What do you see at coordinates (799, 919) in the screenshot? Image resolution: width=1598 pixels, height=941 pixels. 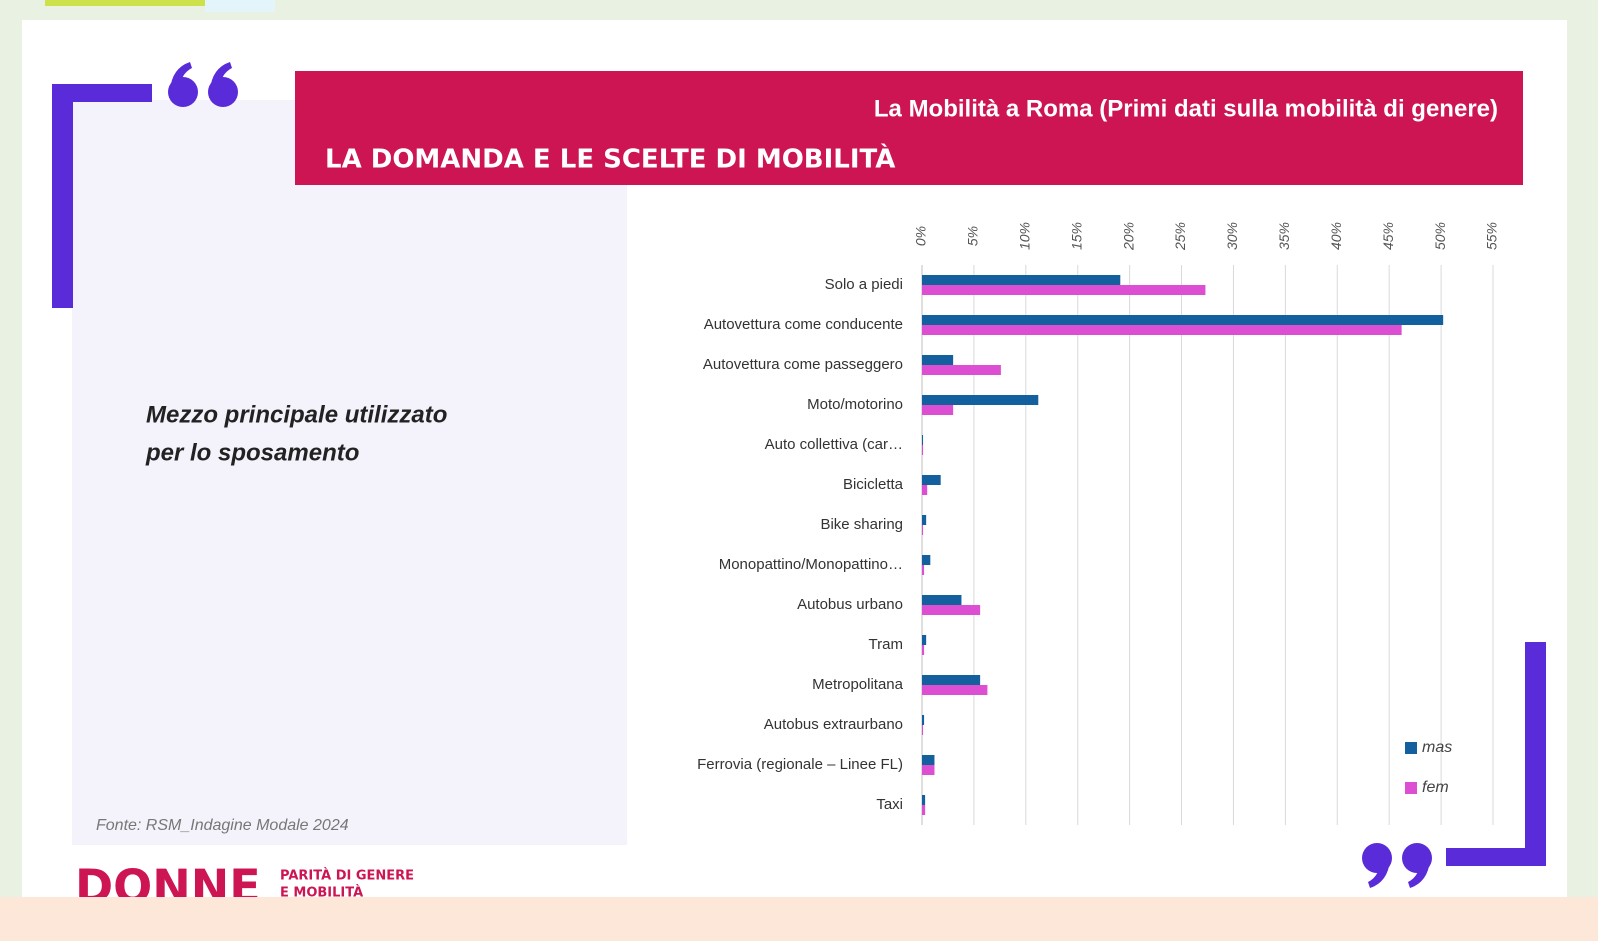 I see `bottom-strip` at bounding box center [799, 919].